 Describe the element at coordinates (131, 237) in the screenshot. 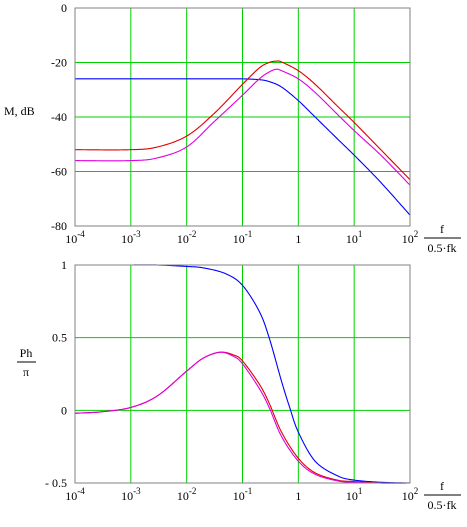

I see `magnitude-x-tick-label: 10⁻³` at that location.